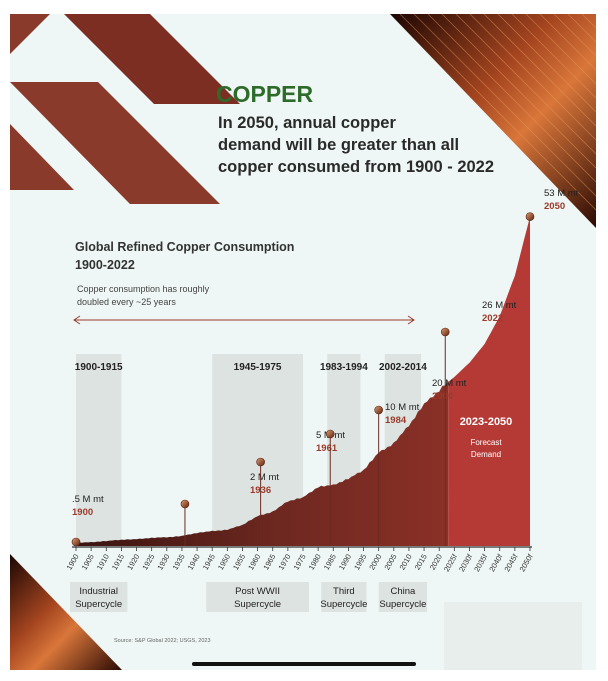 The width and height of the screenshot is (608, 681). I want to click on decorative-chevrons, so click(125, 109).